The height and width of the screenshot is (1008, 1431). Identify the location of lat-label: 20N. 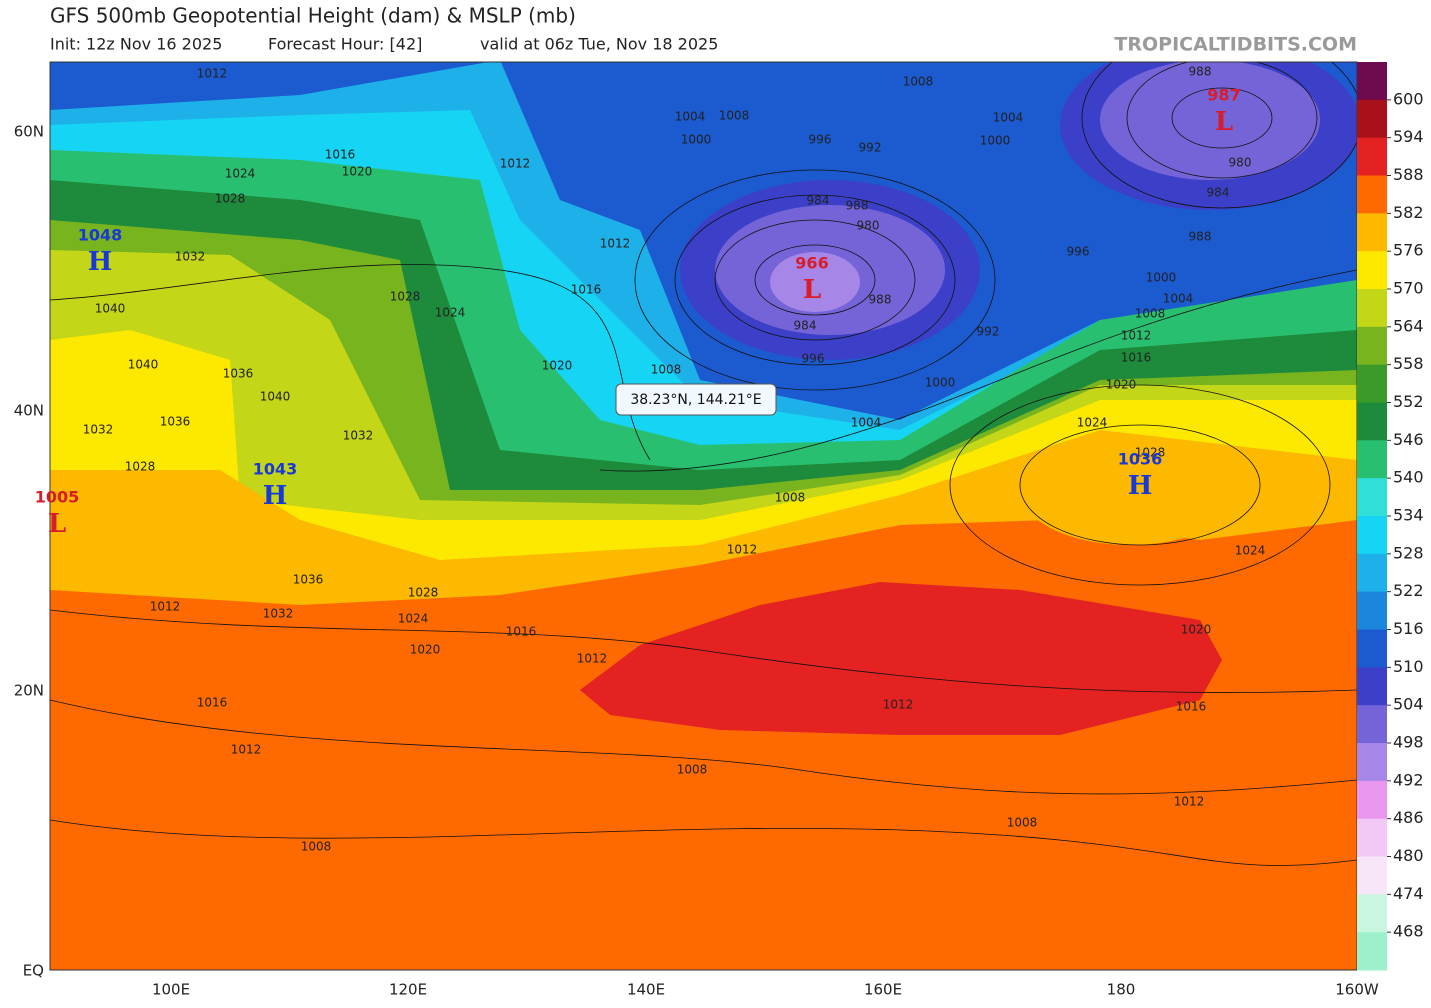
(29, 691).